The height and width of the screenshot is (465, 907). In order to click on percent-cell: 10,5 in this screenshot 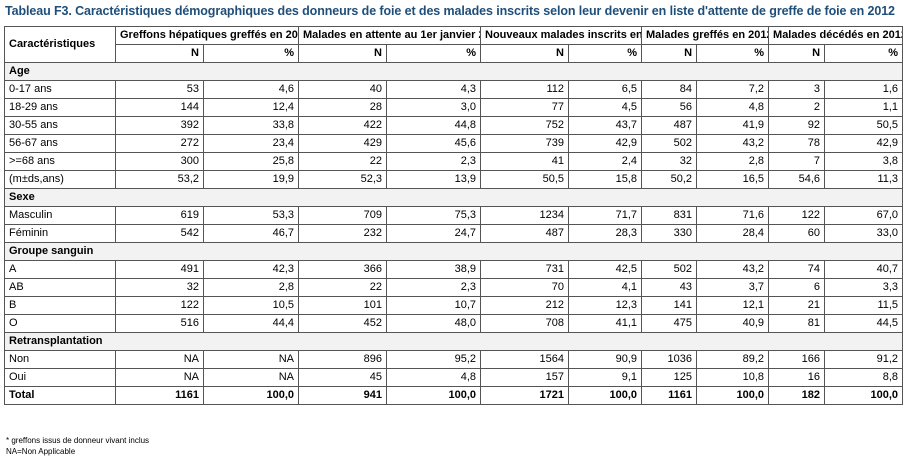, I will do `click(251, 305)`.